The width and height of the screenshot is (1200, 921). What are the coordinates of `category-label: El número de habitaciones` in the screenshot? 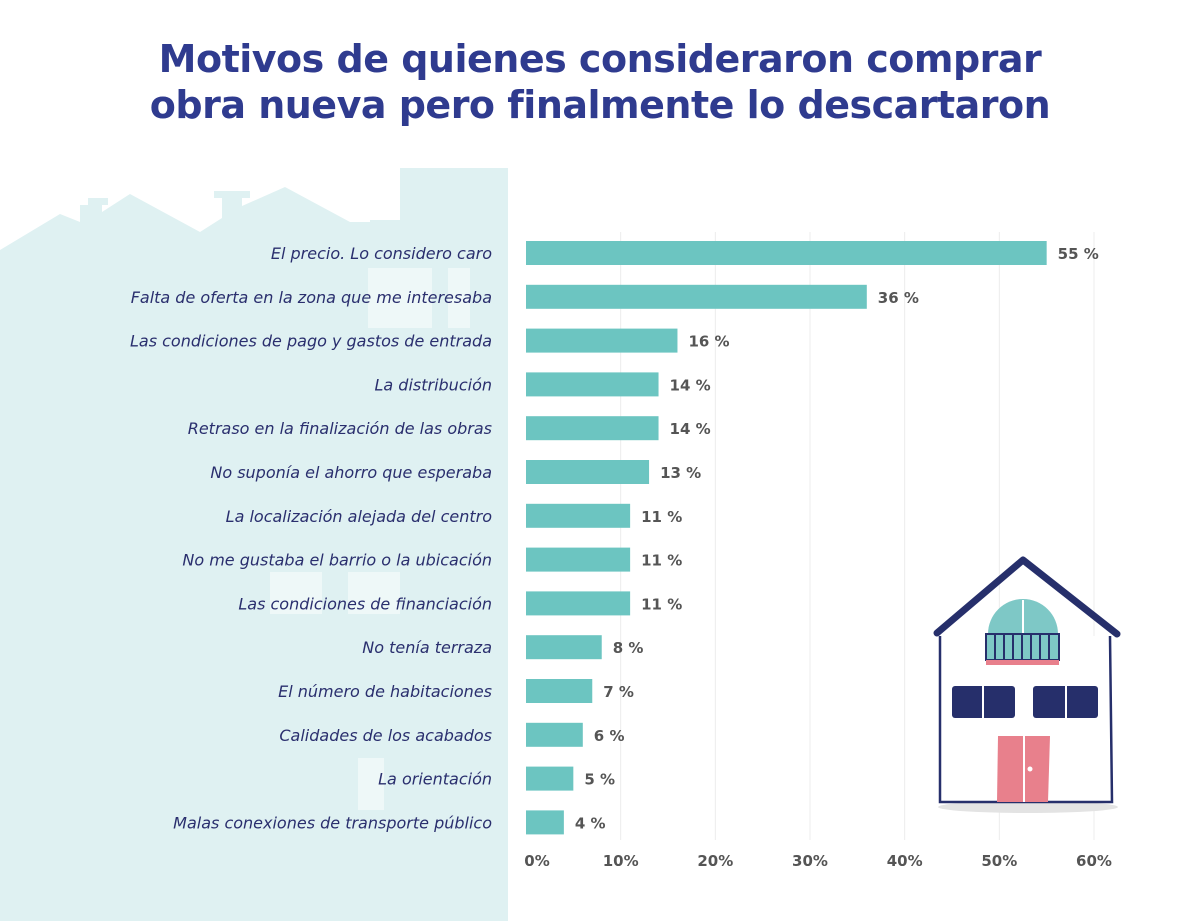 It's located at (385, 691).